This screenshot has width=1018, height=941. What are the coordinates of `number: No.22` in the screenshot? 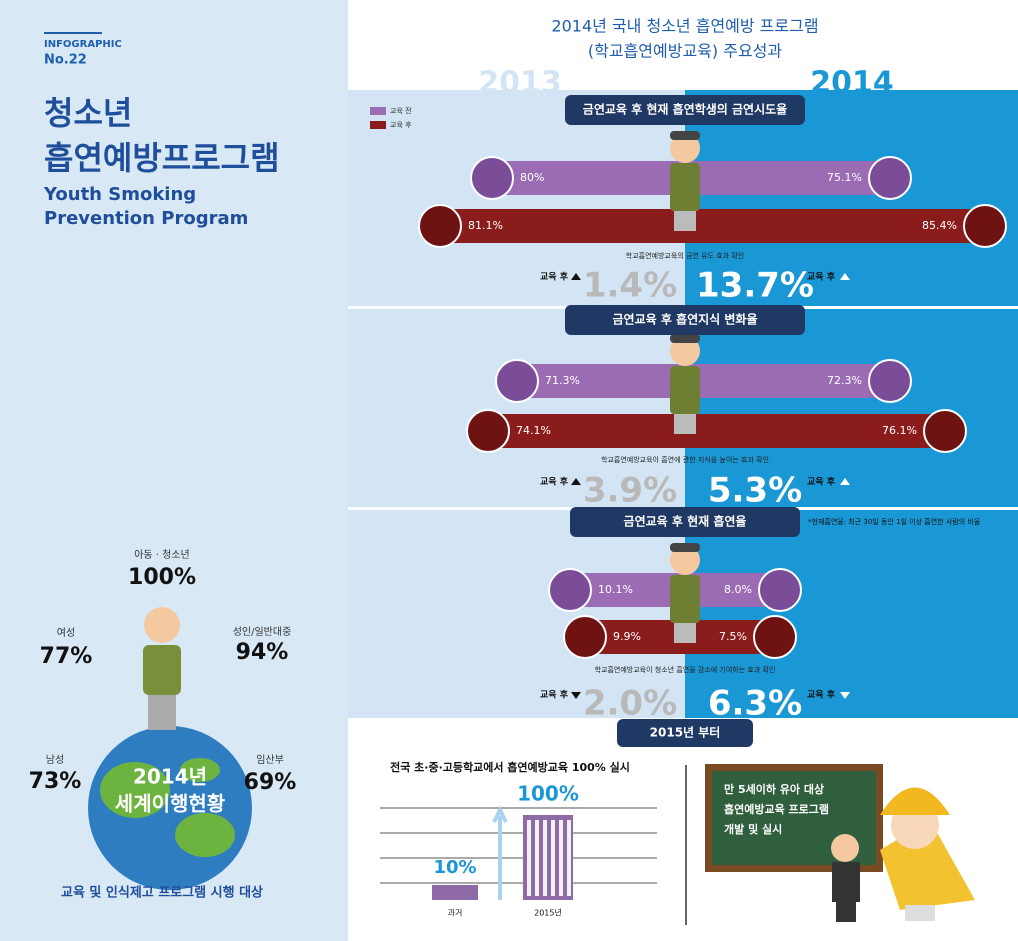 It's located at (65, 60).